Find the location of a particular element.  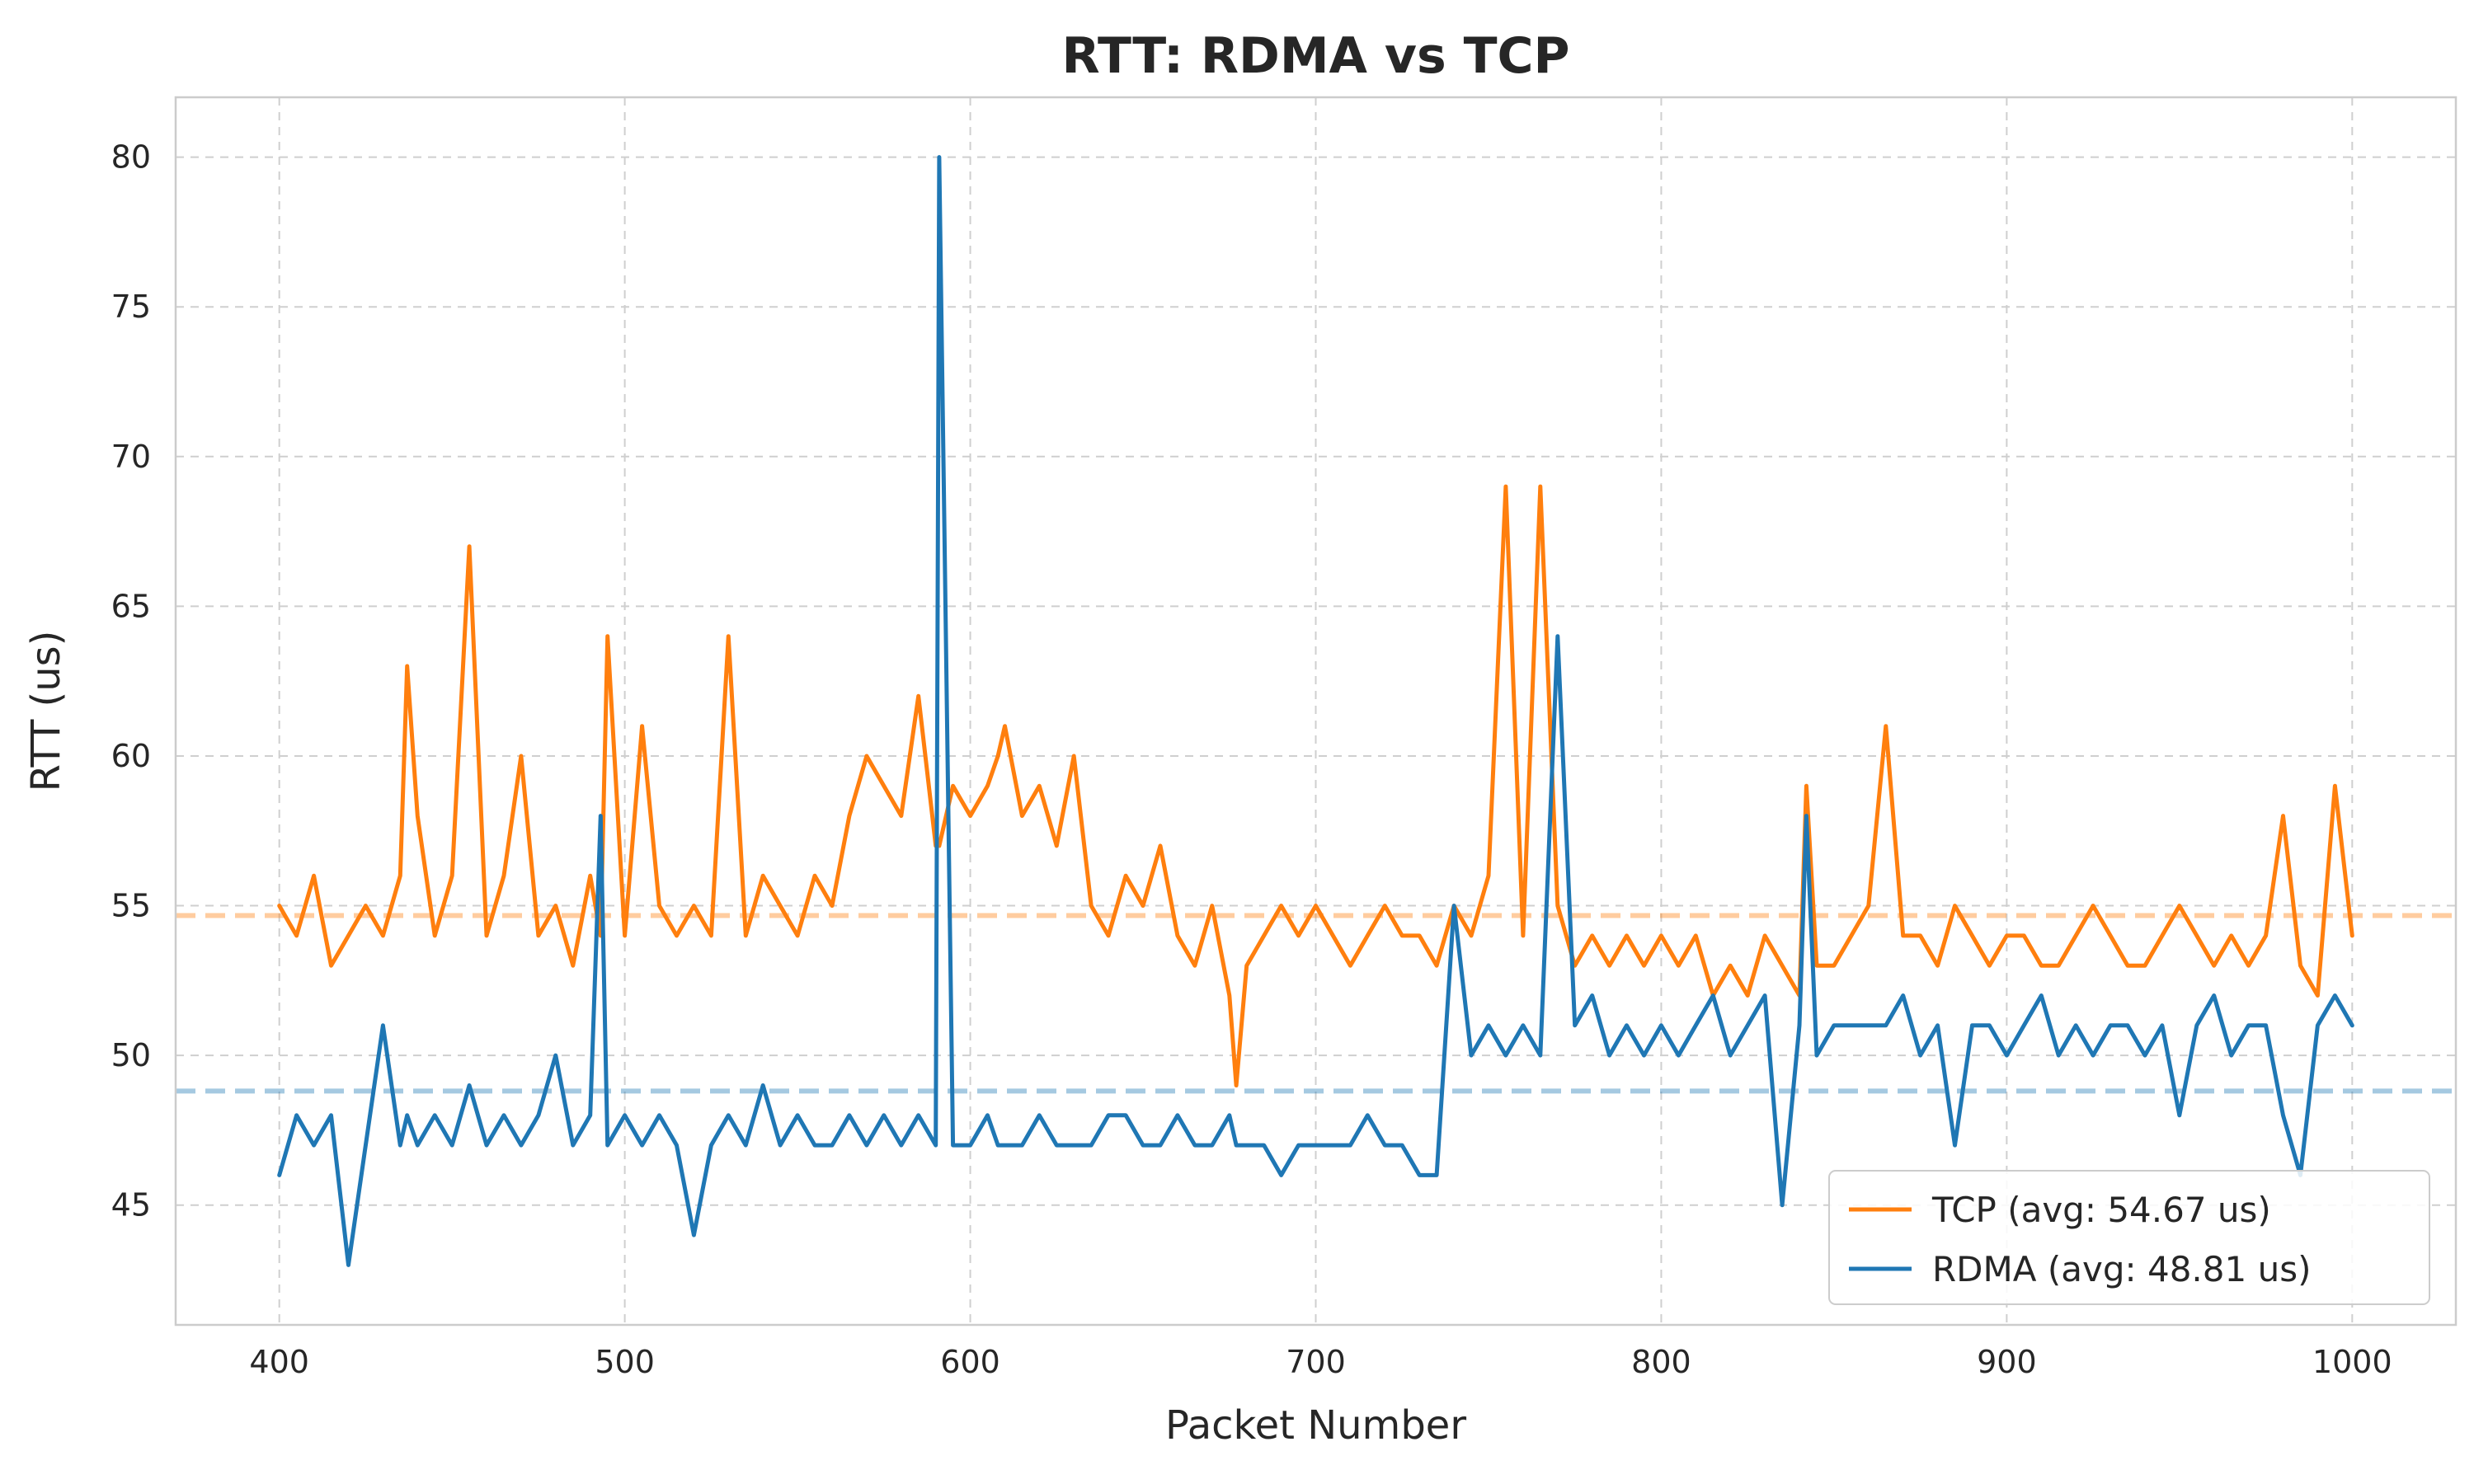

x-tick-label: 600 is located at coordinates (970, 1362).